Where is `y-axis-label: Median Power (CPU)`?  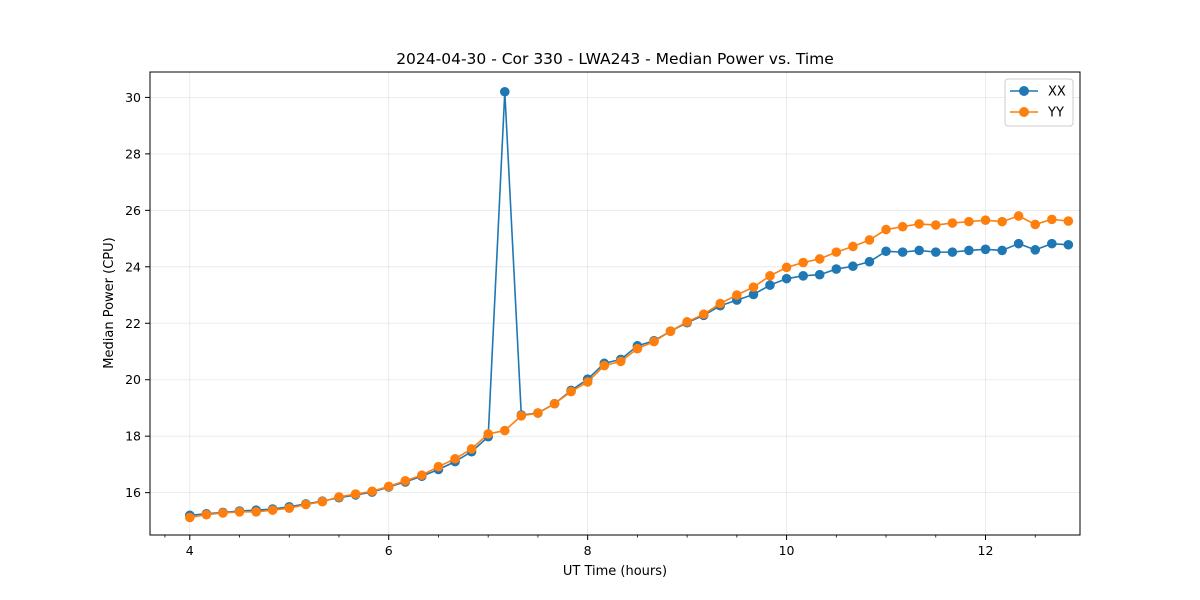
y-axis-label: Median Power (CPU) is located at coordinates (109, 302).